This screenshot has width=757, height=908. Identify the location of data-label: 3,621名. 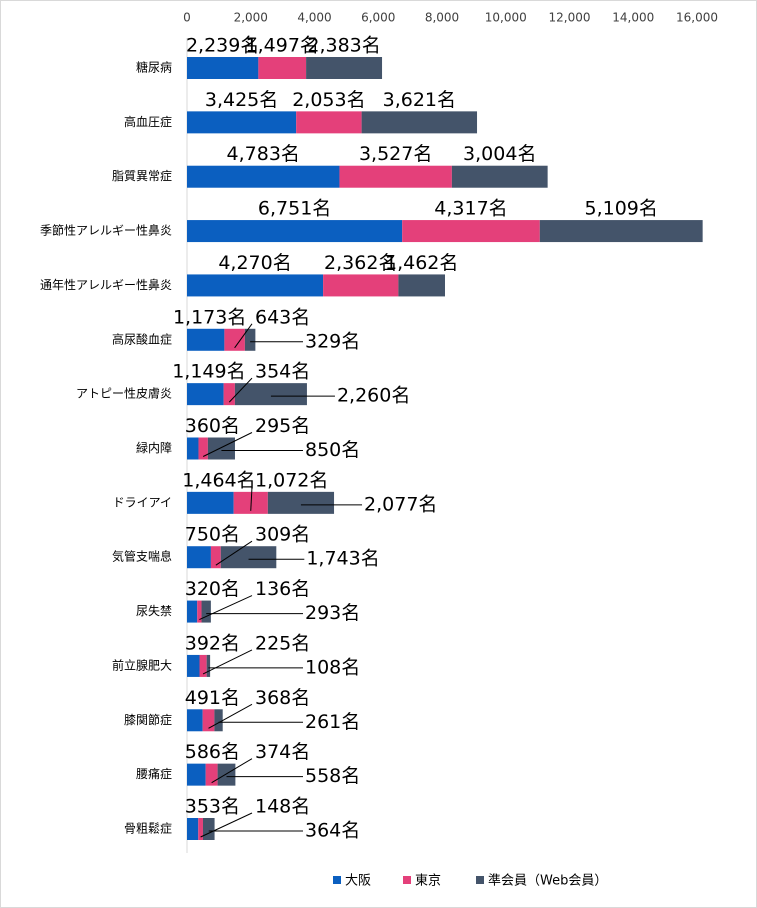
(419, 100).